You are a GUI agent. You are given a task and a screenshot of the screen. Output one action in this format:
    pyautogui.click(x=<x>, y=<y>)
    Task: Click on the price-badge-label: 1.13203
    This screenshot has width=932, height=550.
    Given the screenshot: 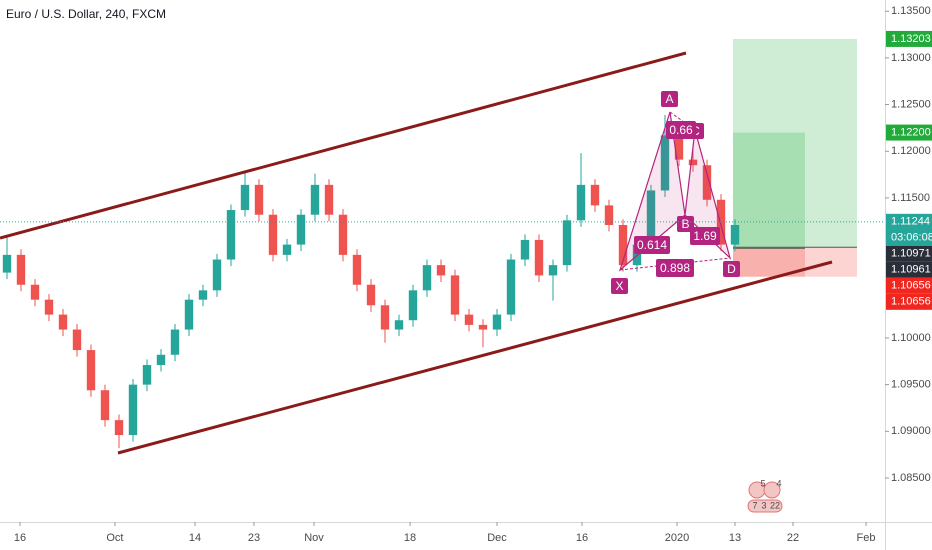 What is the action you would take?
    pyautogui.click(x=911, y=39)
    